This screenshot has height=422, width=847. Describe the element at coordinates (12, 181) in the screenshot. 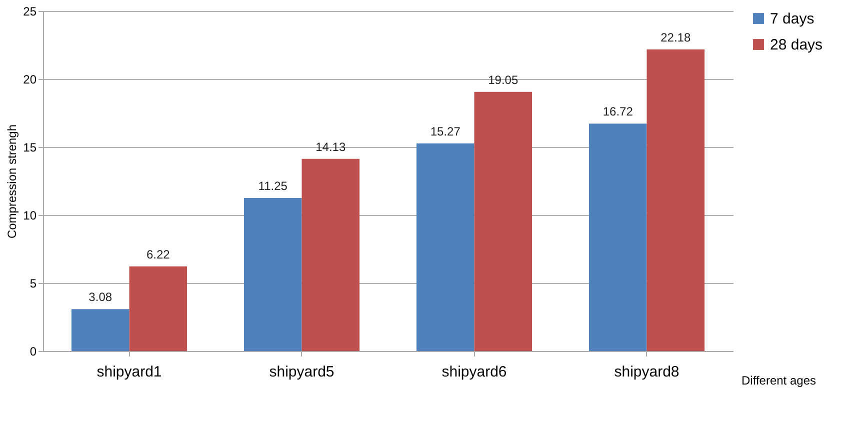

I see `y-axis-title: Compression strengh` at that location.